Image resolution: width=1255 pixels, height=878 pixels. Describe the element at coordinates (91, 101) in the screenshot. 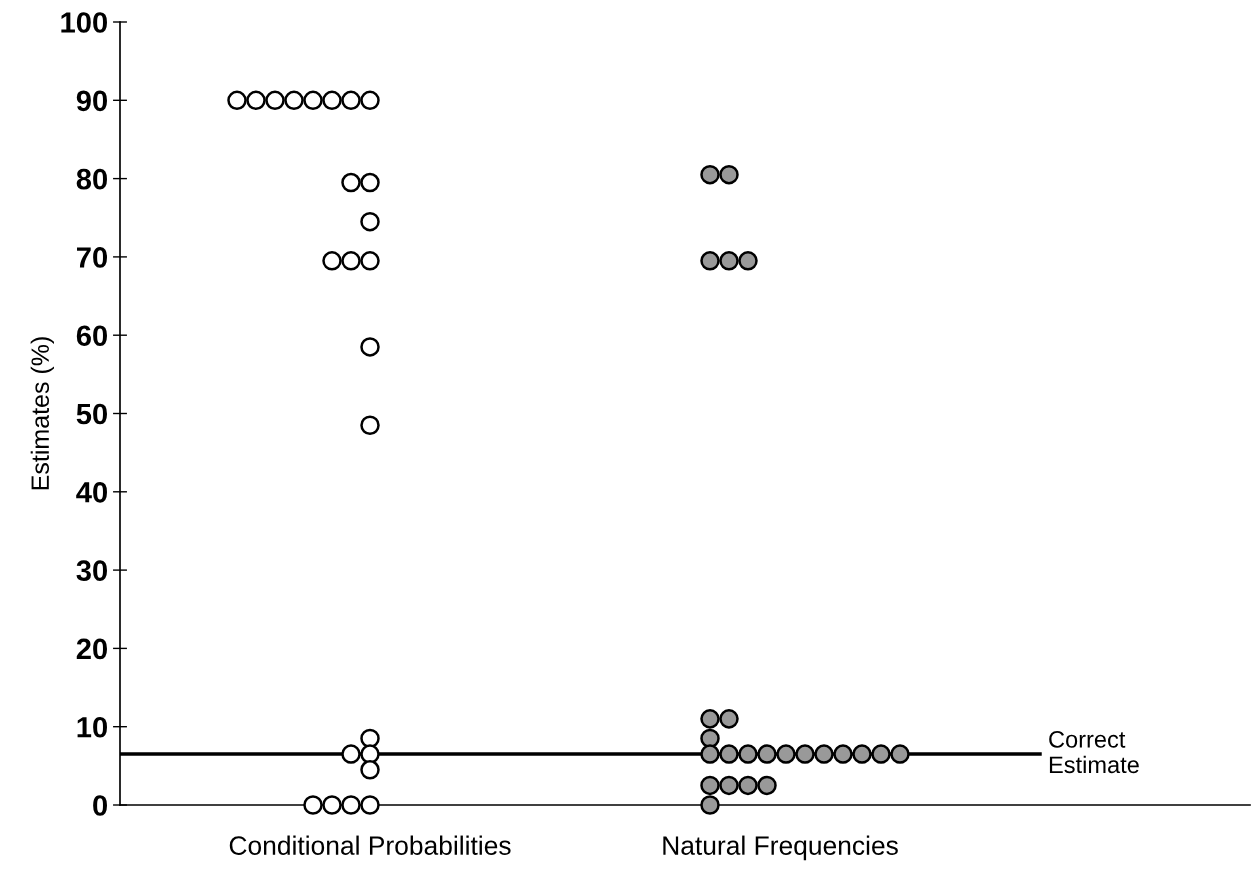

I see `y-tick-label: 90` at that location.